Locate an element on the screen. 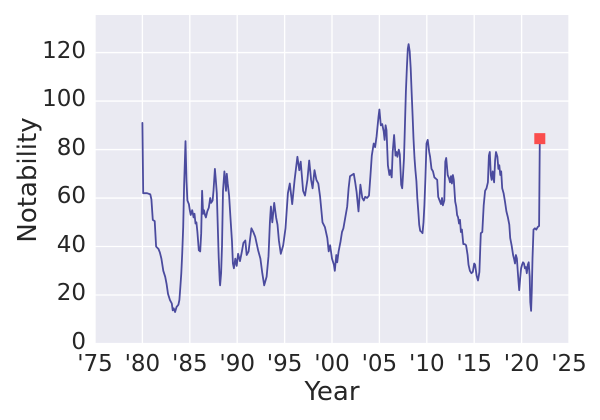 The height and width of the screenshot is (420, 600). latest-point-marker is located at coordinates (540, 139).